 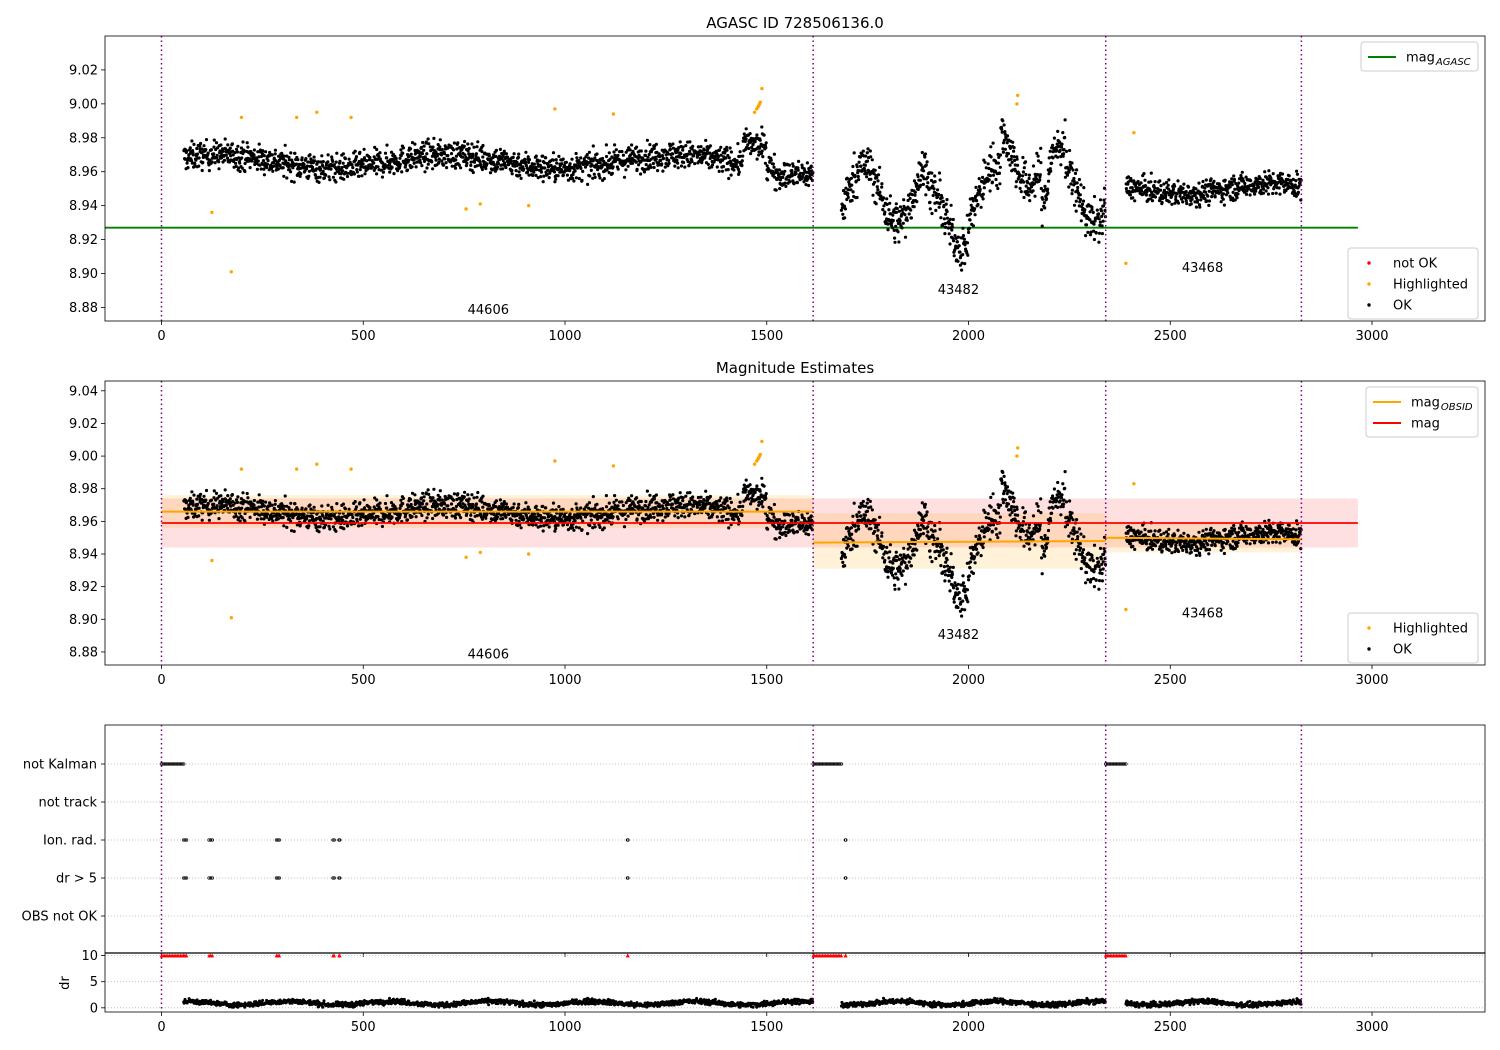 What do you see at coordinates (1202, 268) in the screenshot?
I see `obsid-label: 43468` at bounding box center [1202, 268].